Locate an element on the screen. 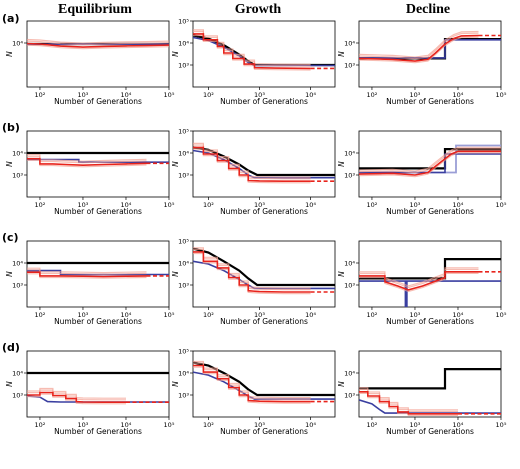  column-title-equilibrium: Equilibrium is located at coordinates (95, 9).